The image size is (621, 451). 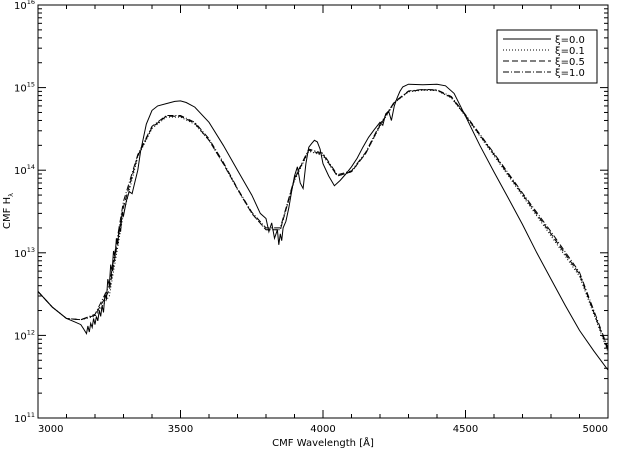 What do you see at coordinates (595, 429) in the screenshot?
I see `x-tick-label: 5000` at bounding box center [595, 429].